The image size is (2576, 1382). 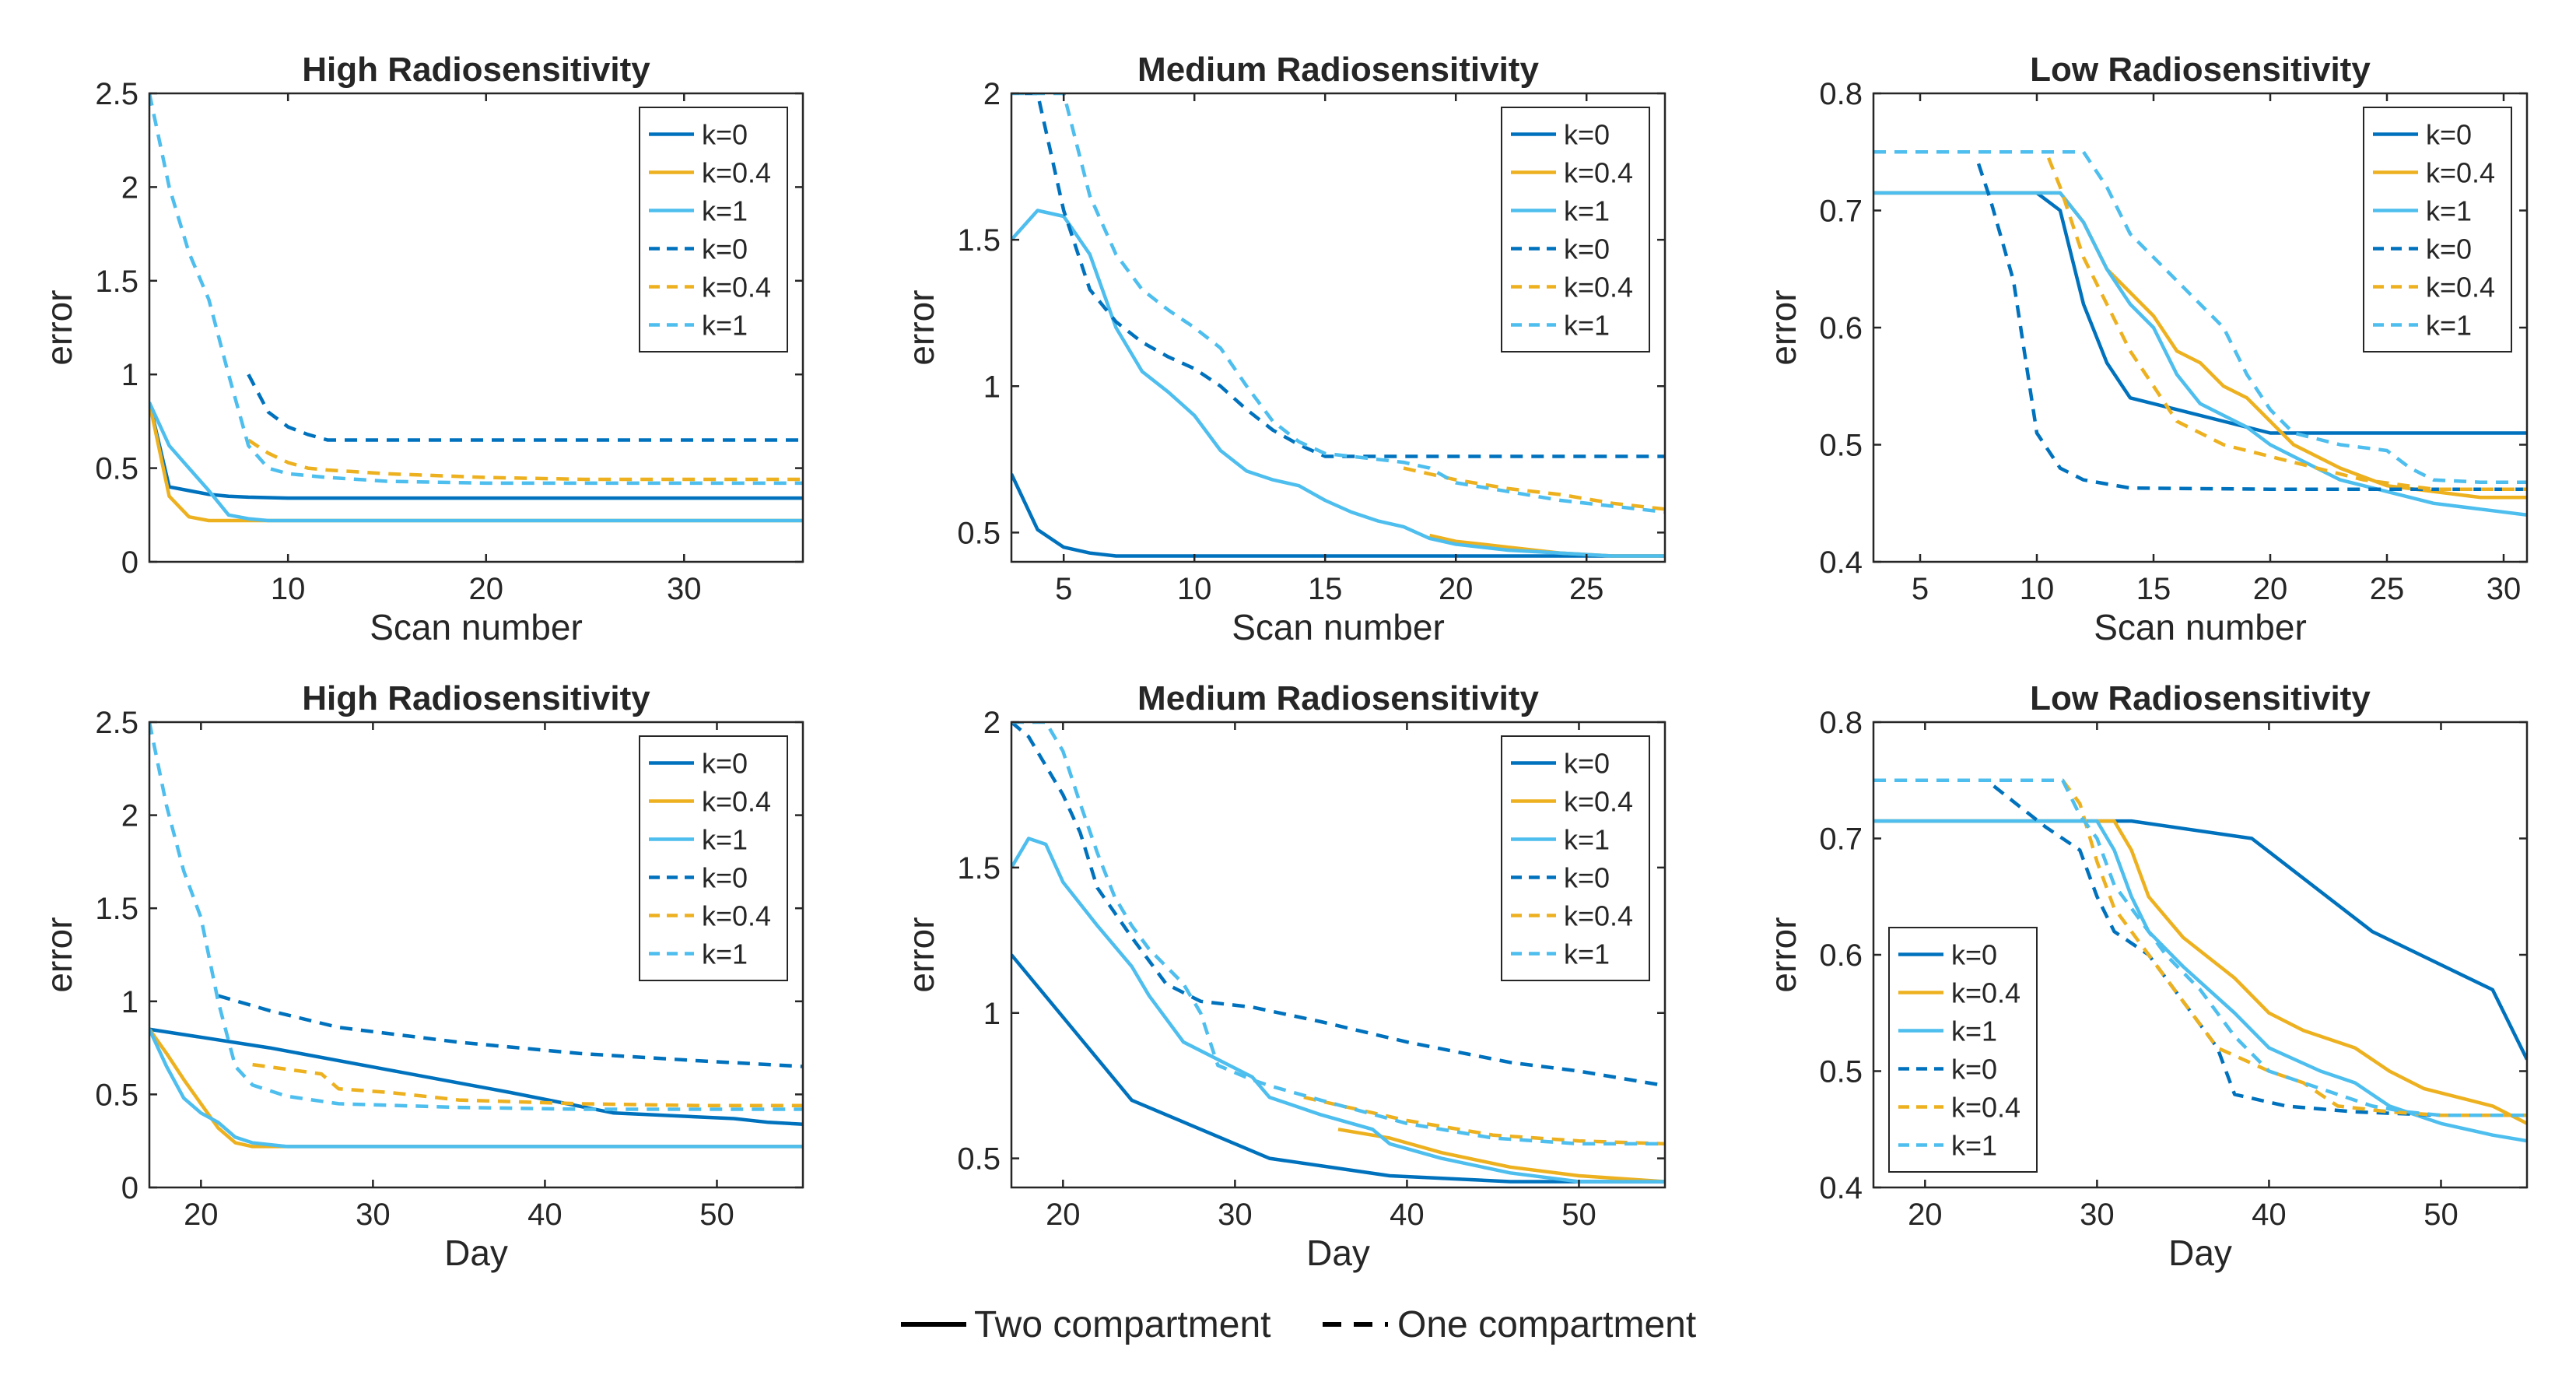 What do you see at coordinates (288, 589) in the screenshot?
I see `x-tick-label: 10` at bounding box center [288, 589].